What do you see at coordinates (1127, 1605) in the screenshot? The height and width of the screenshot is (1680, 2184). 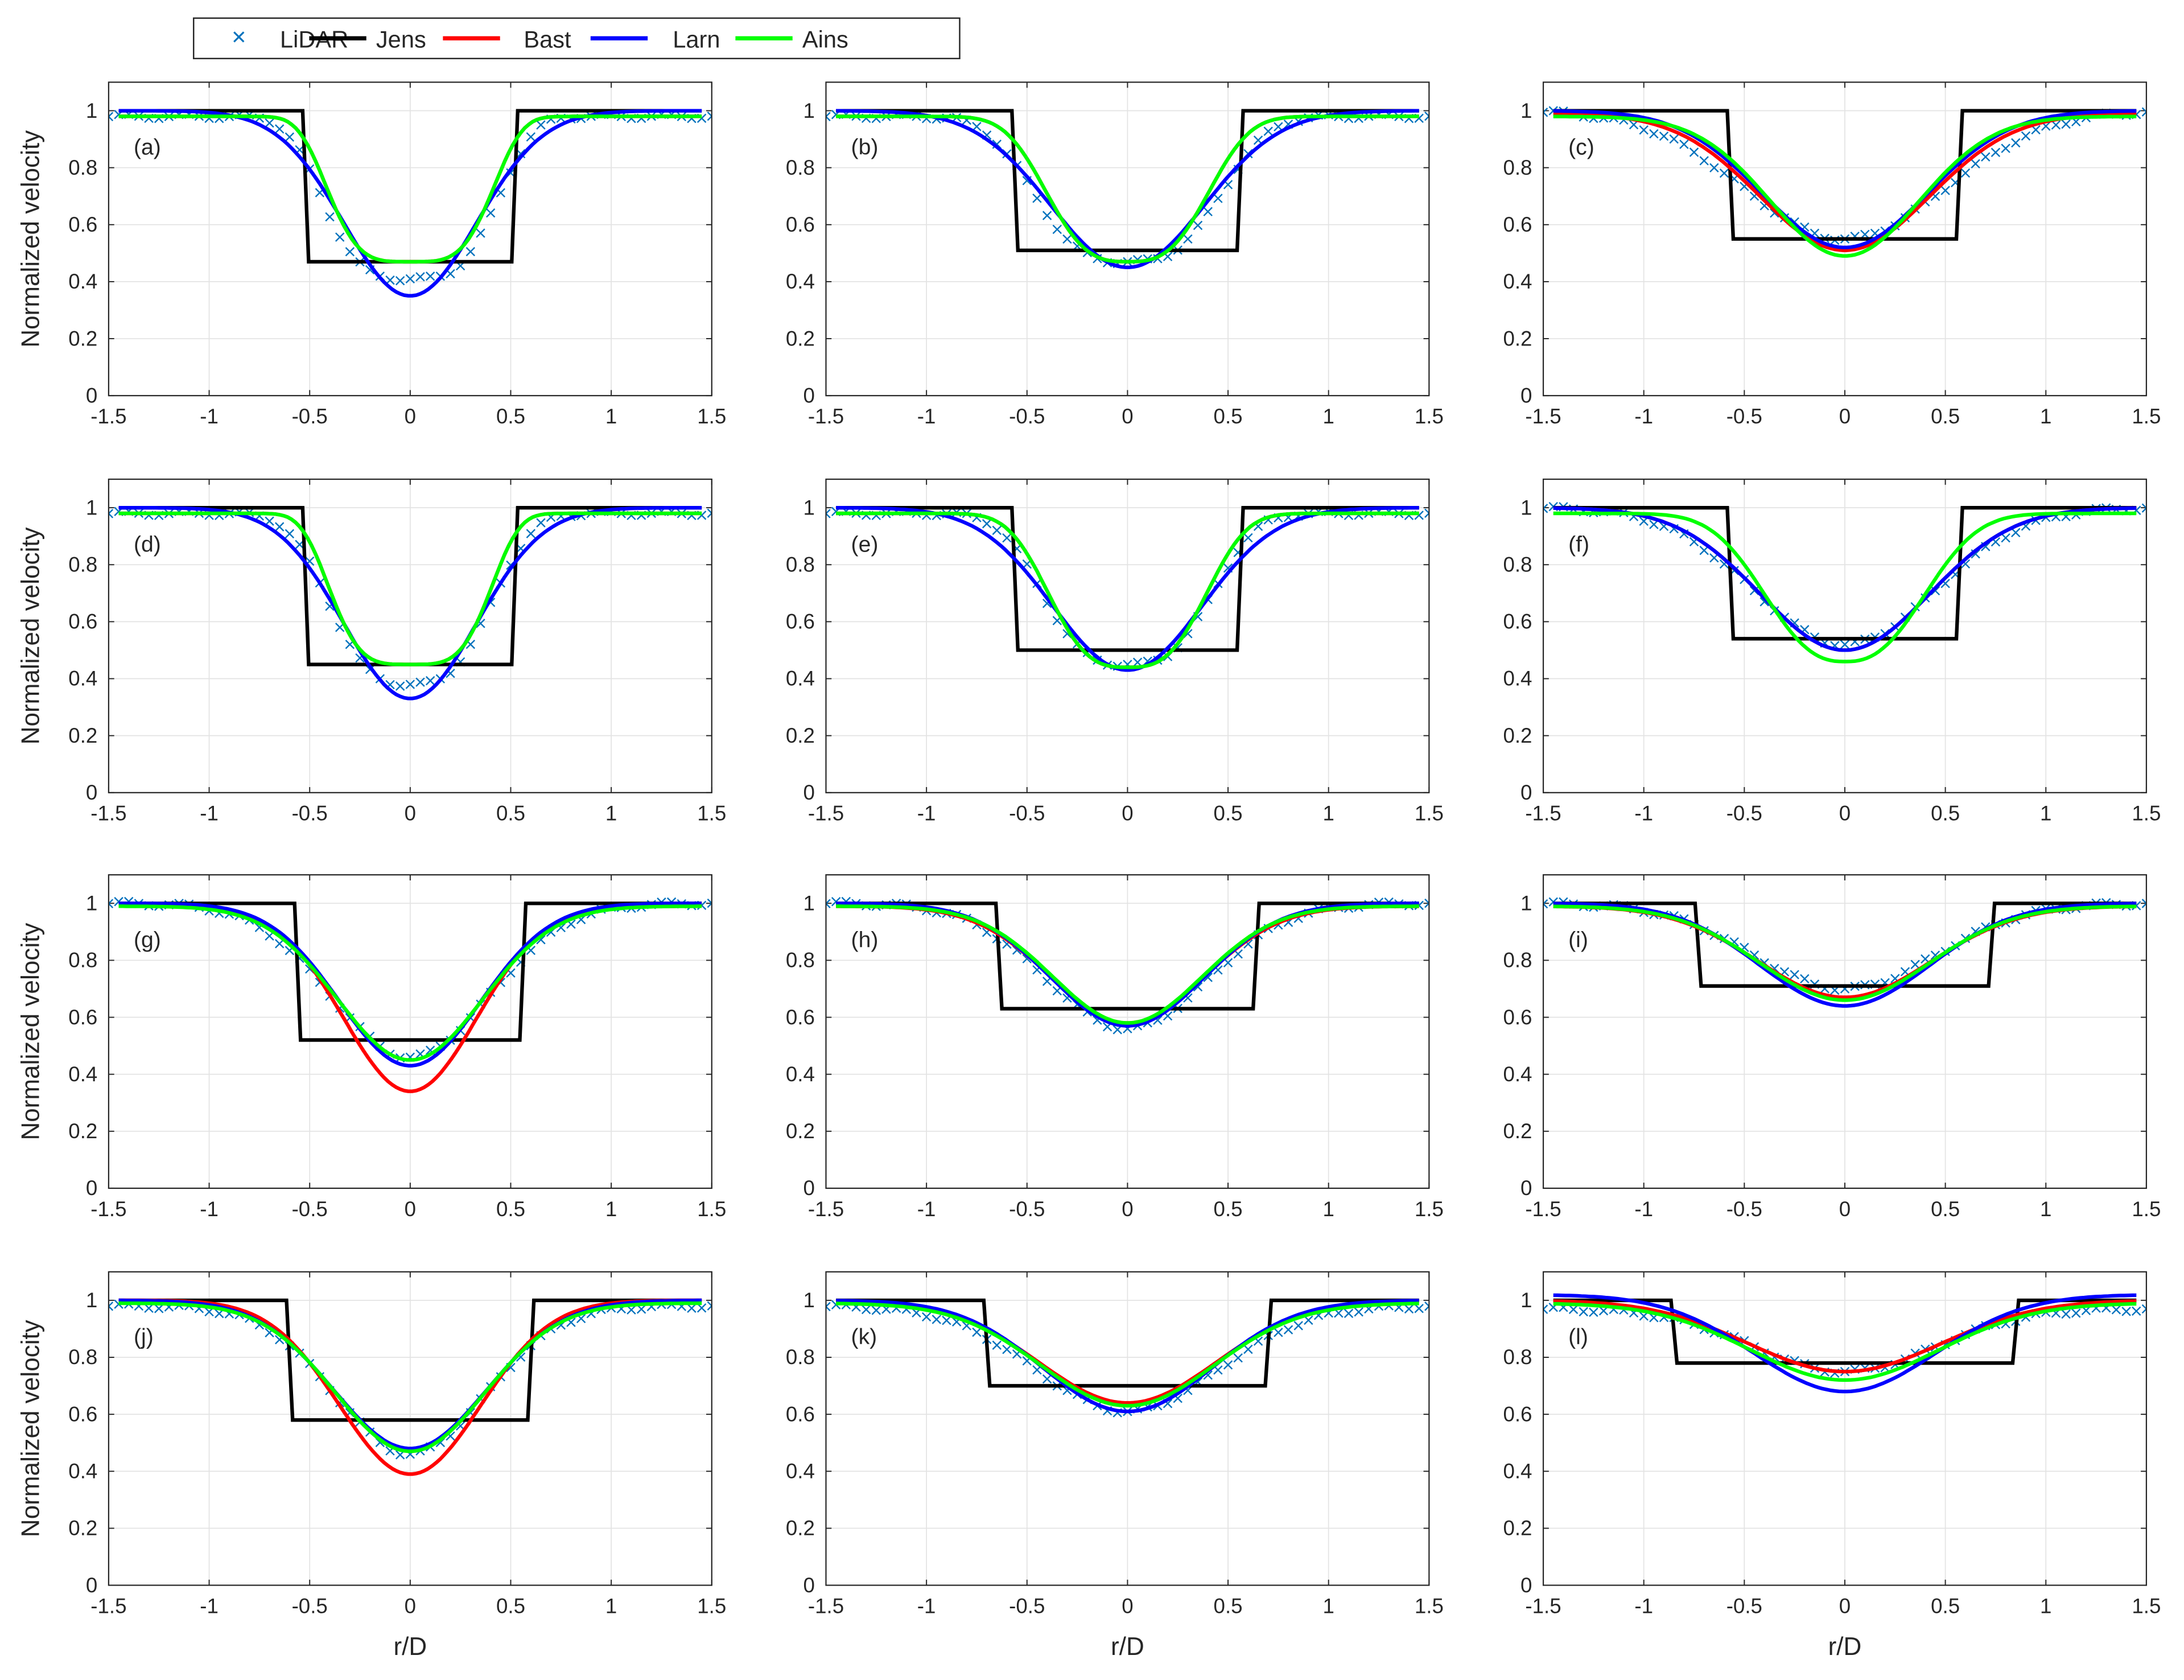 I see `x-tick-label: 0` at bounding box center [1127, 1605].